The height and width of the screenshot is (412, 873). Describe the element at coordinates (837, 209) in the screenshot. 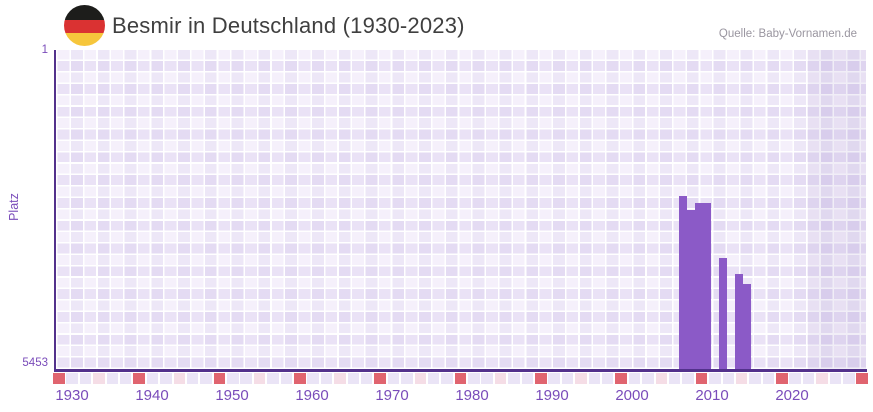

I see `recent-years-band` at that location.